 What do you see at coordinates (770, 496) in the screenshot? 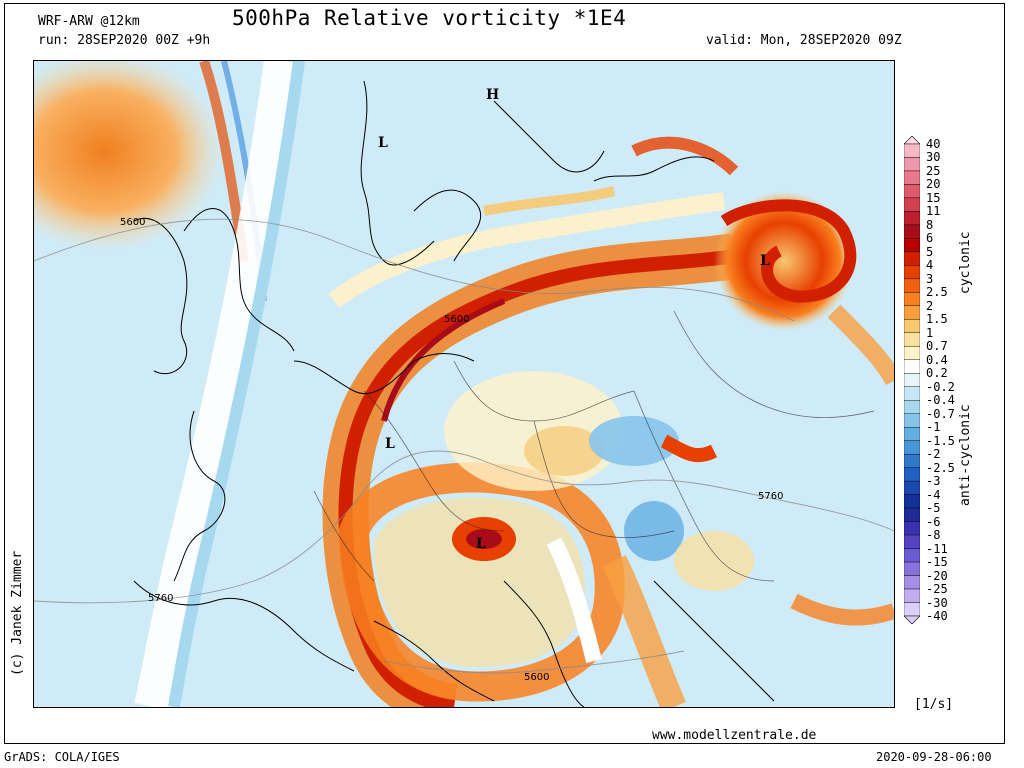
I see `contour-label-5760-east: 5760` at bounding box center [770, 496].